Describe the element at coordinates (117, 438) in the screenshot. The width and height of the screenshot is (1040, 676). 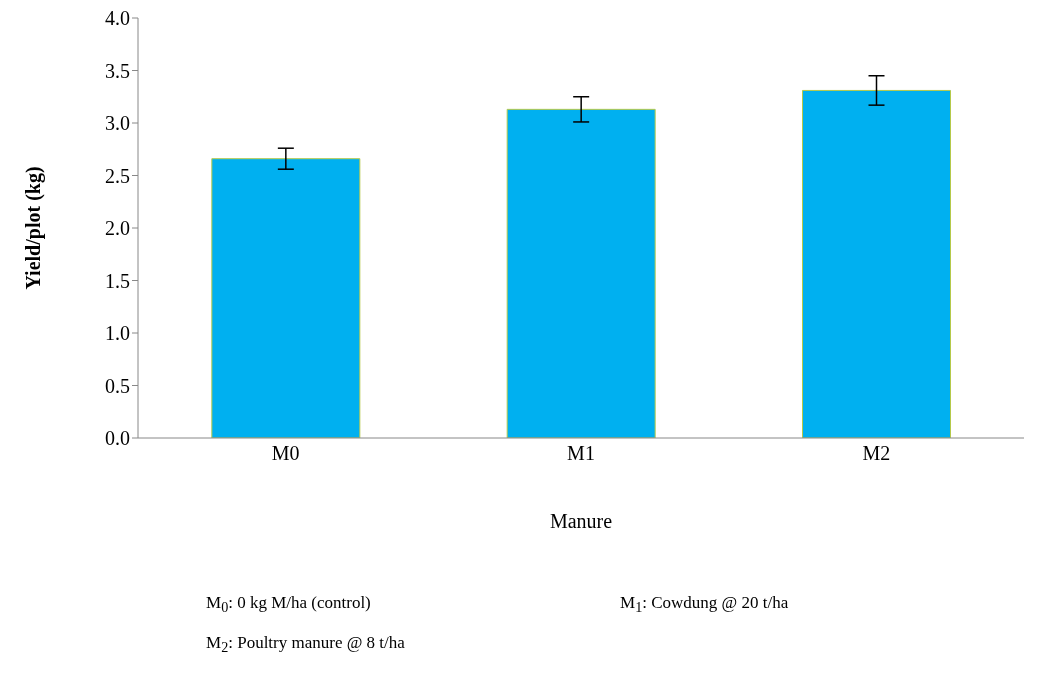
I see `y-tick-label: 0.0` at that location.